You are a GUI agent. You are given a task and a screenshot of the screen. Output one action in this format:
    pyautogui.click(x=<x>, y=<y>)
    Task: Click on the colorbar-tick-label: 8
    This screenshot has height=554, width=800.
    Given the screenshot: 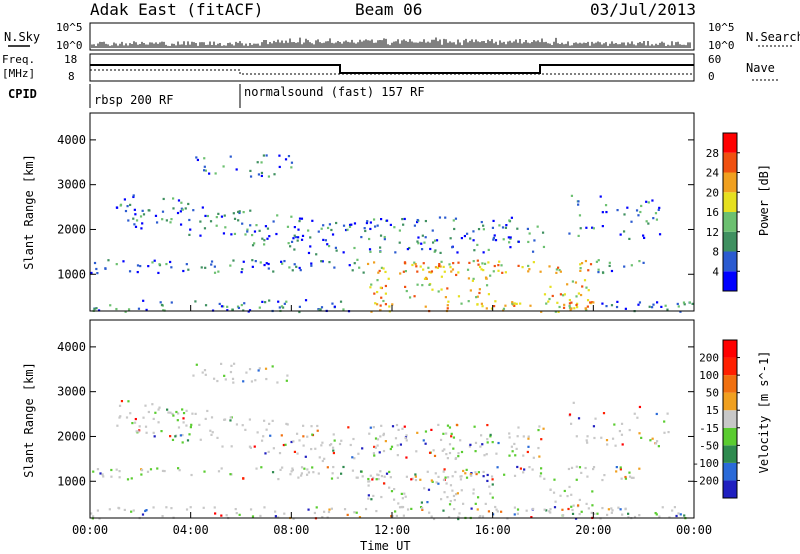 What is the action you would take?
    pyautogui.click(x=715, y=252)
    